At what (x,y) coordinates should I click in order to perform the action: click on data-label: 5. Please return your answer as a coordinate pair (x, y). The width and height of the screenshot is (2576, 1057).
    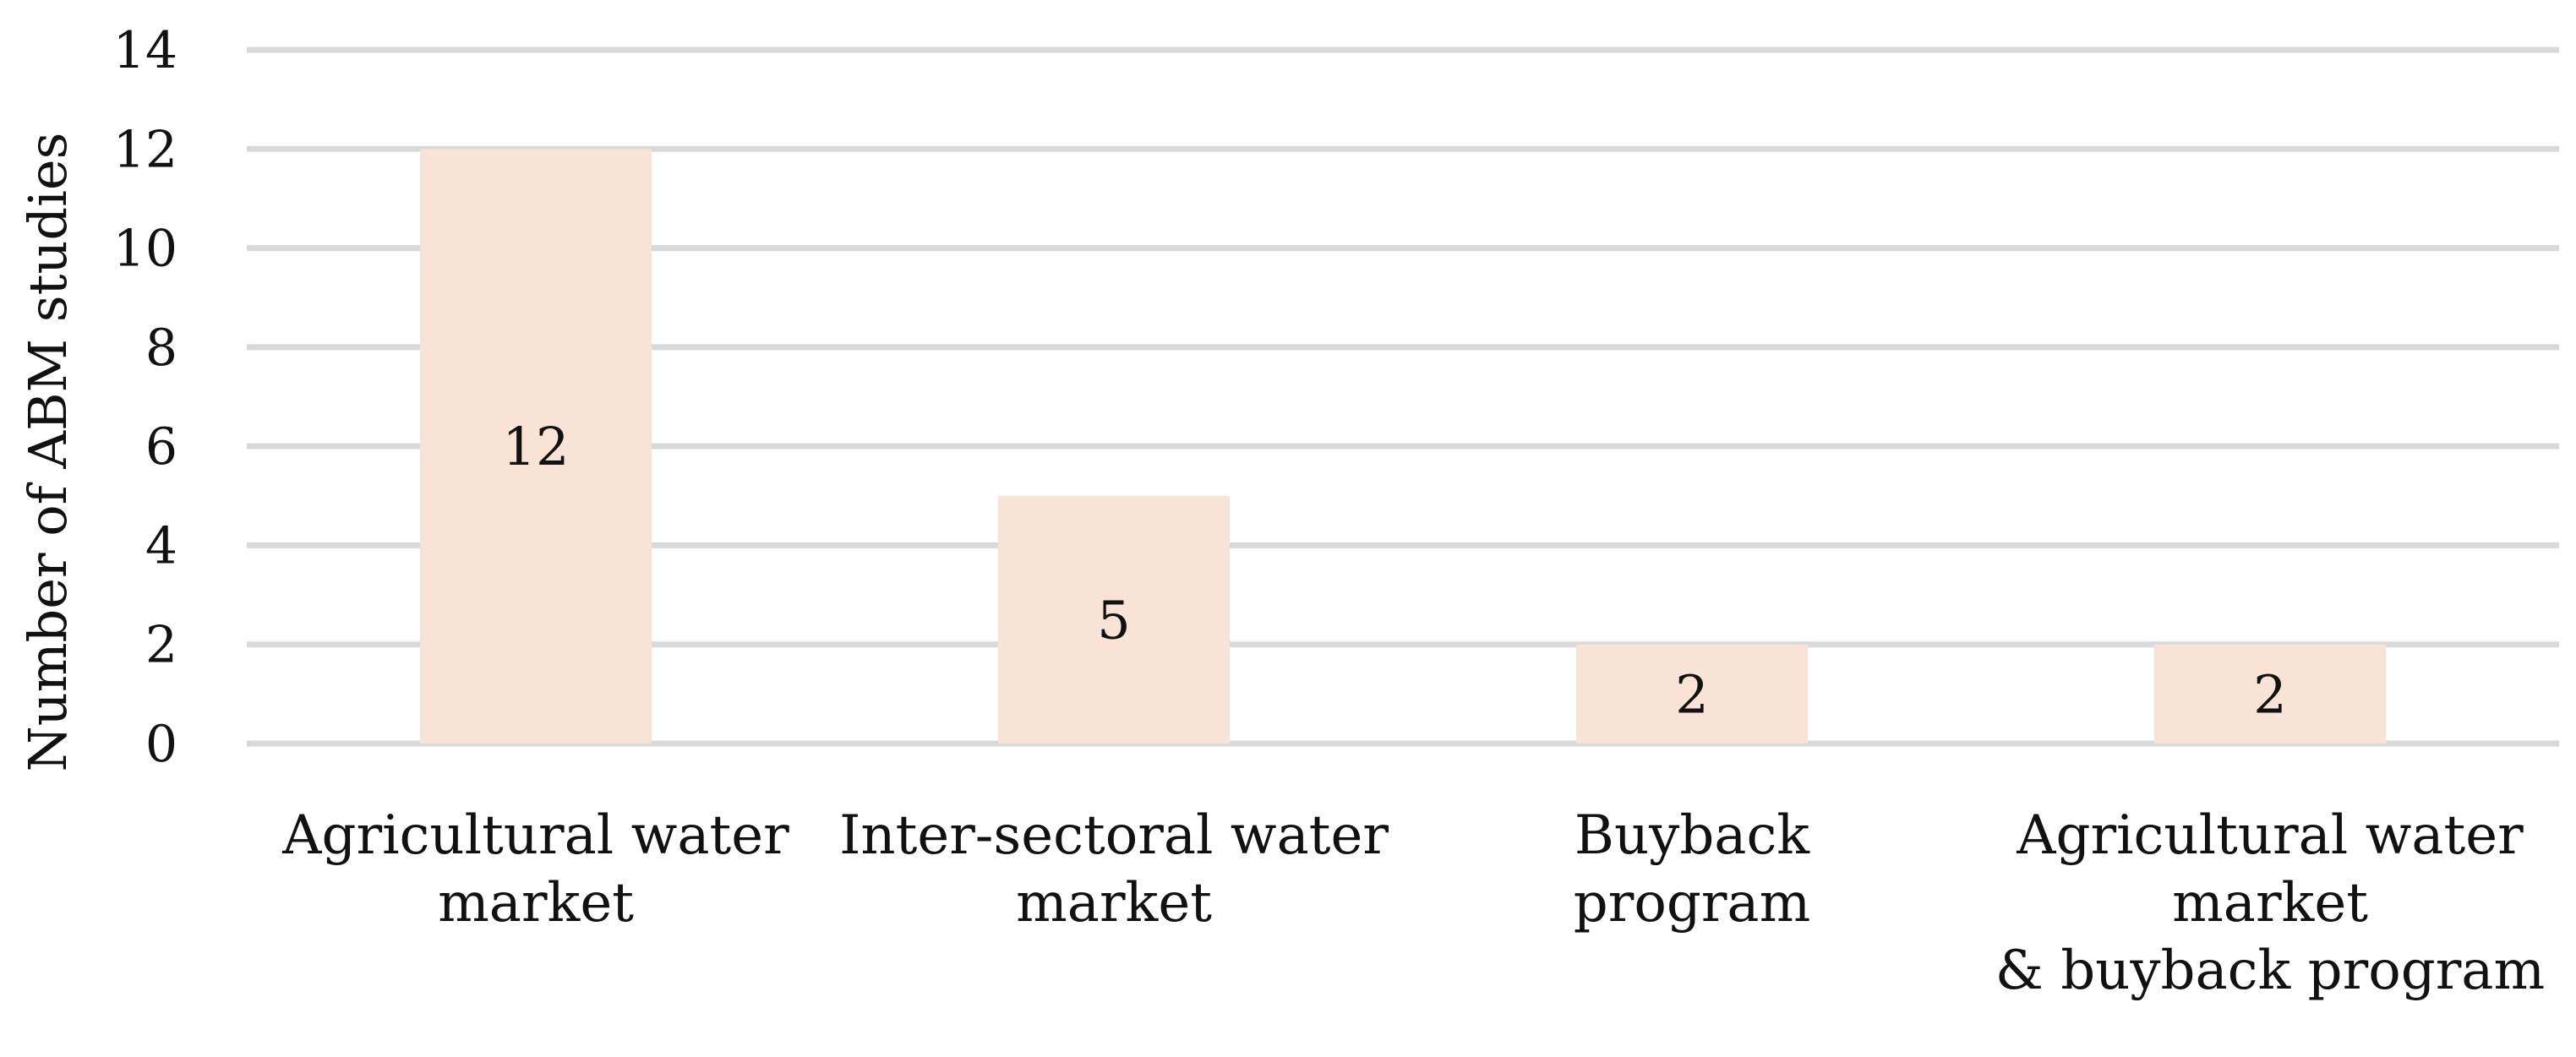
    Looking at the image, I should click on (1113, 620).